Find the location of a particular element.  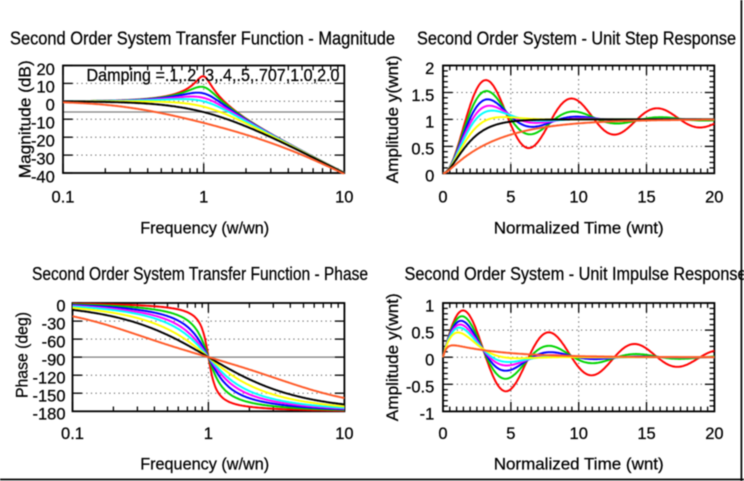

svg-text: -120 is located at coordinates (48, 379).